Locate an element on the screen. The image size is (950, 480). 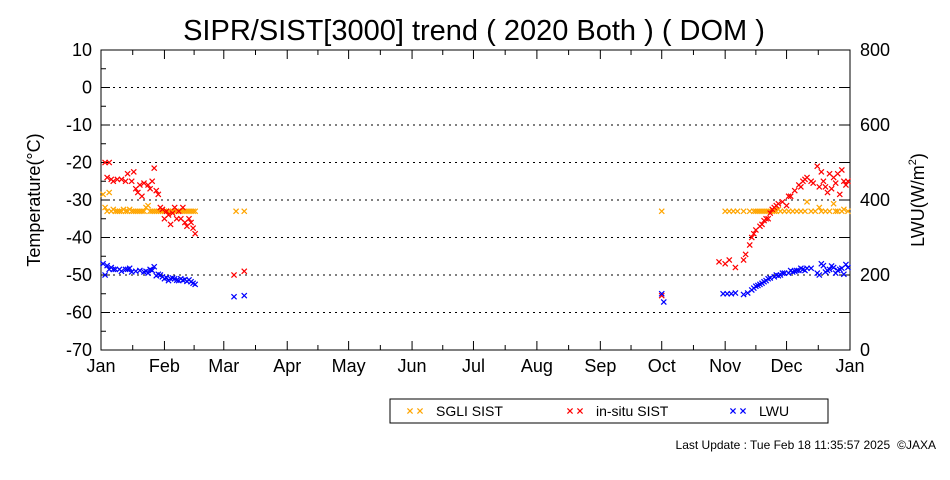
x-tick-label: Aug is located at coordinates (537, 366).